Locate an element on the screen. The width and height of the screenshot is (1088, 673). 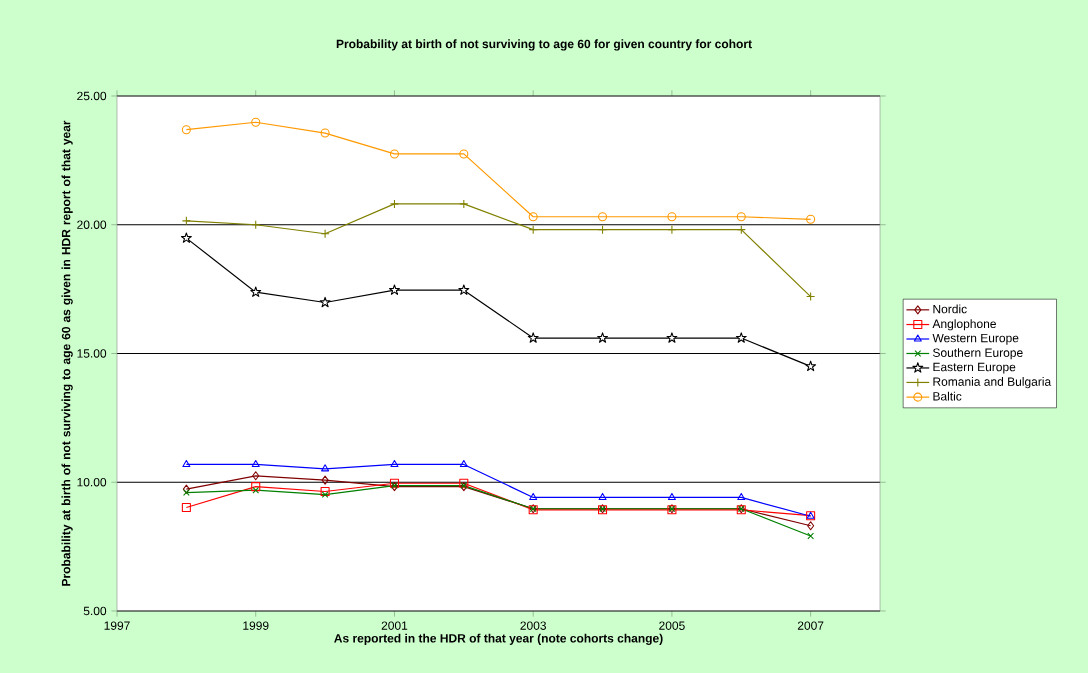
legend-label: Baltic is located at coordinates (947, 396).